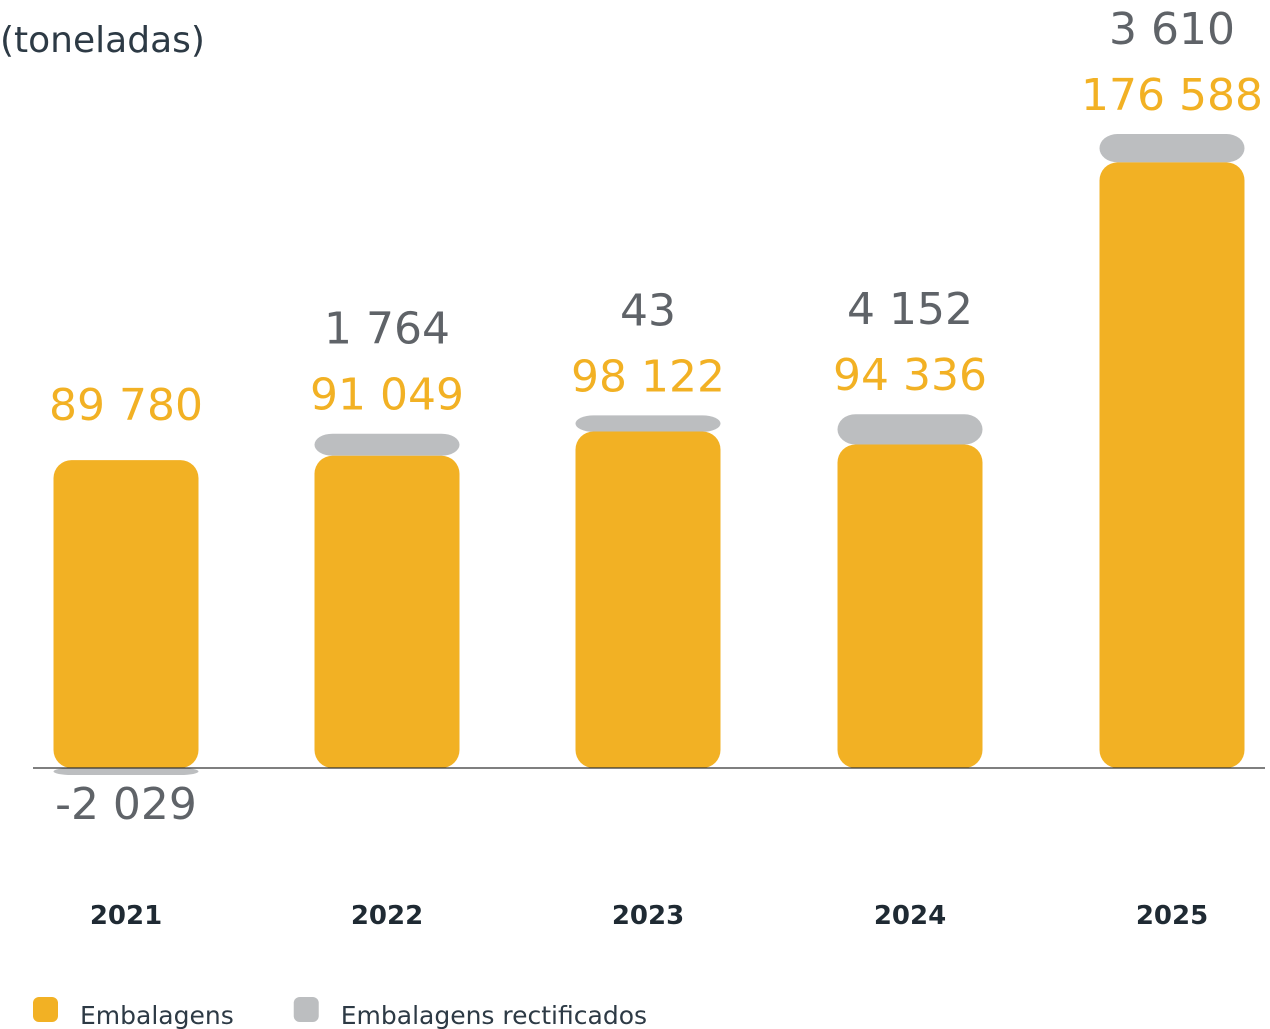 The width and height of the screenshot is (1270, 1029). What do you see at coordinates (387, 329) in the screenshot?
I see `value-label: 1 764` at bounding box center [387, 329].